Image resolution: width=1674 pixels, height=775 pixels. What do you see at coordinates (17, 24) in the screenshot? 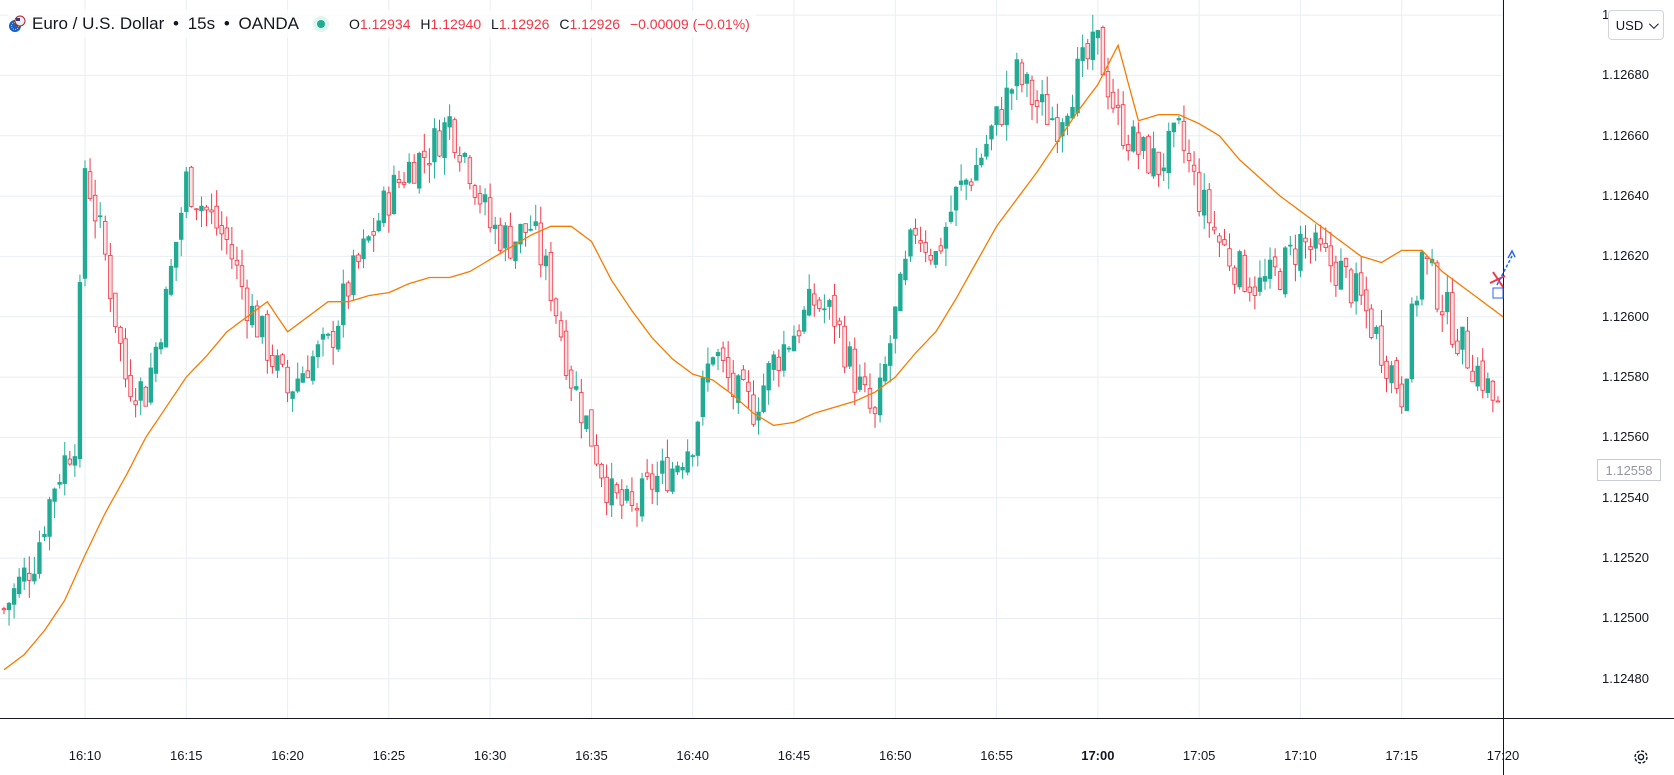
I see `euro-flag-icon` at bounding box center [17, 24].